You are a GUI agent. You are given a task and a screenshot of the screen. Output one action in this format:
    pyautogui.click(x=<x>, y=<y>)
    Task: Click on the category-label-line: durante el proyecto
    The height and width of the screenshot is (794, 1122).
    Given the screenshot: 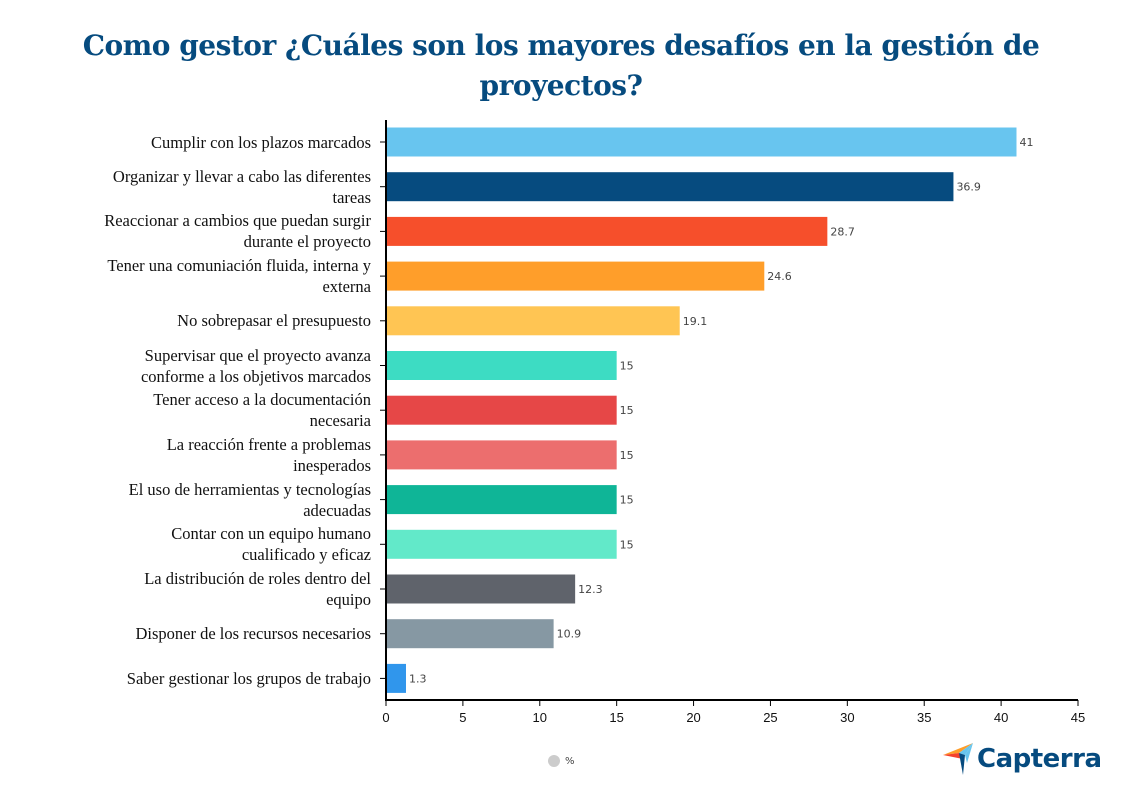 What is the action you would take?
    pyautogui.click(x=307, y=242)
    